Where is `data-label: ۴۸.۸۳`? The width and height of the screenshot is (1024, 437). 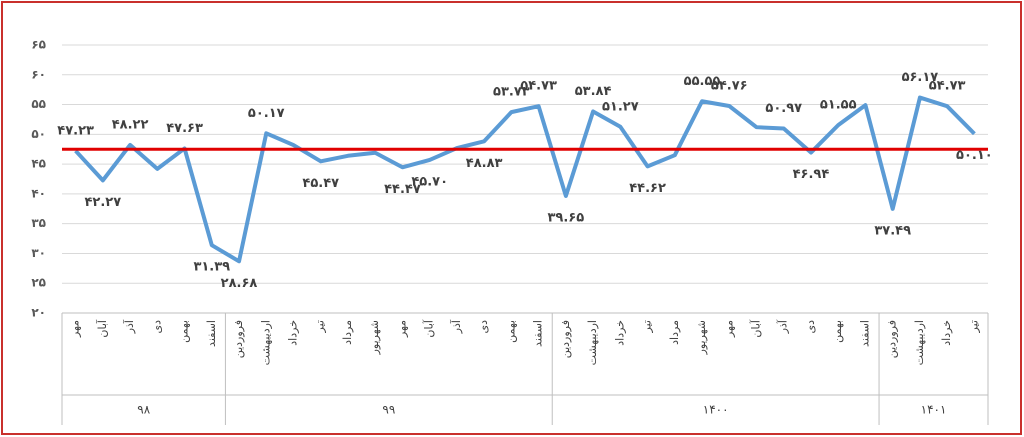
data-label: ۴۸.۸۳ is located at coordinates (484, 163).